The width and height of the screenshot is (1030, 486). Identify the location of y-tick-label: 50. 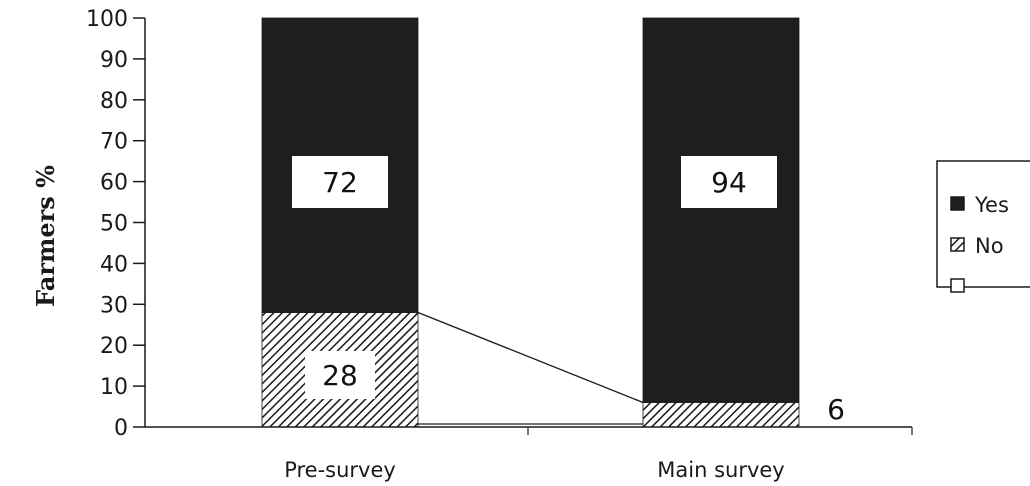
(114, 224).